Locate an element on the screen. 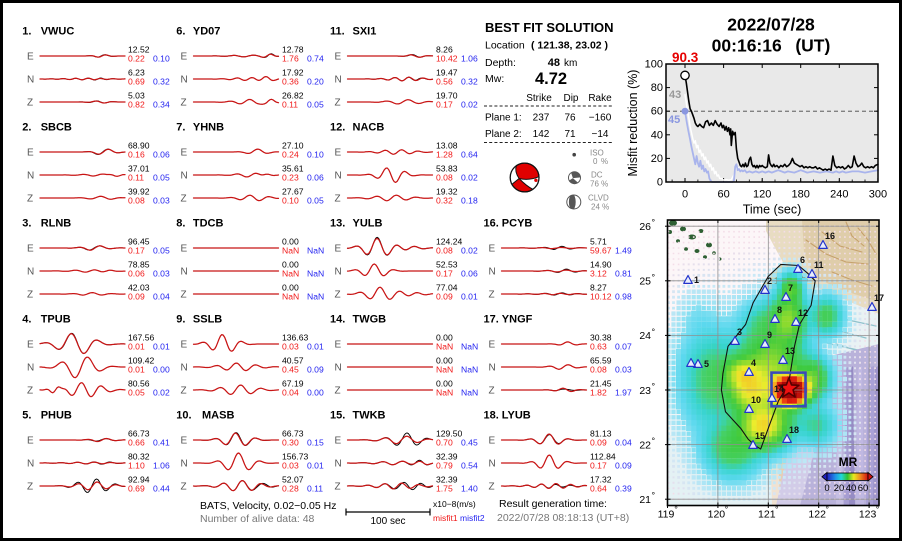 This screenshot has height=546, width=902. svg-text: 136.63 is located at coordinates (295, 337).